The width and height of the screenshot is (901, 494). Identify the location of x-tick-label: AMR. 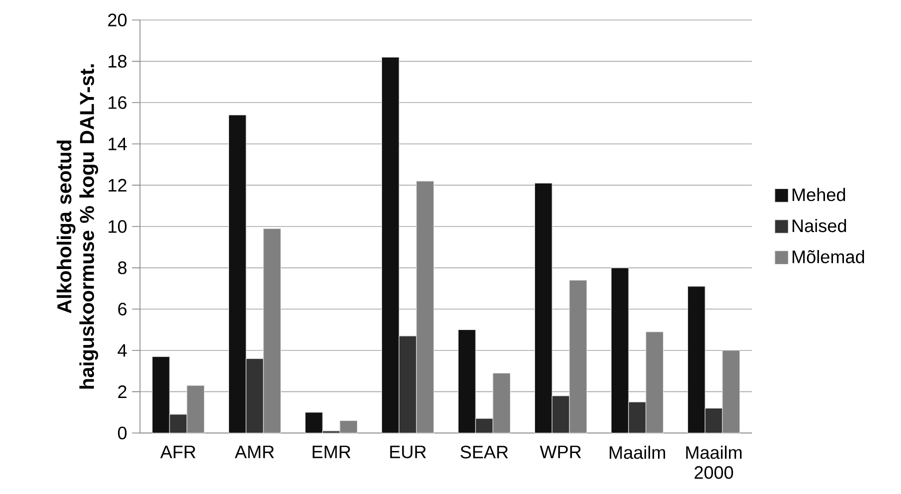
(254, 452).